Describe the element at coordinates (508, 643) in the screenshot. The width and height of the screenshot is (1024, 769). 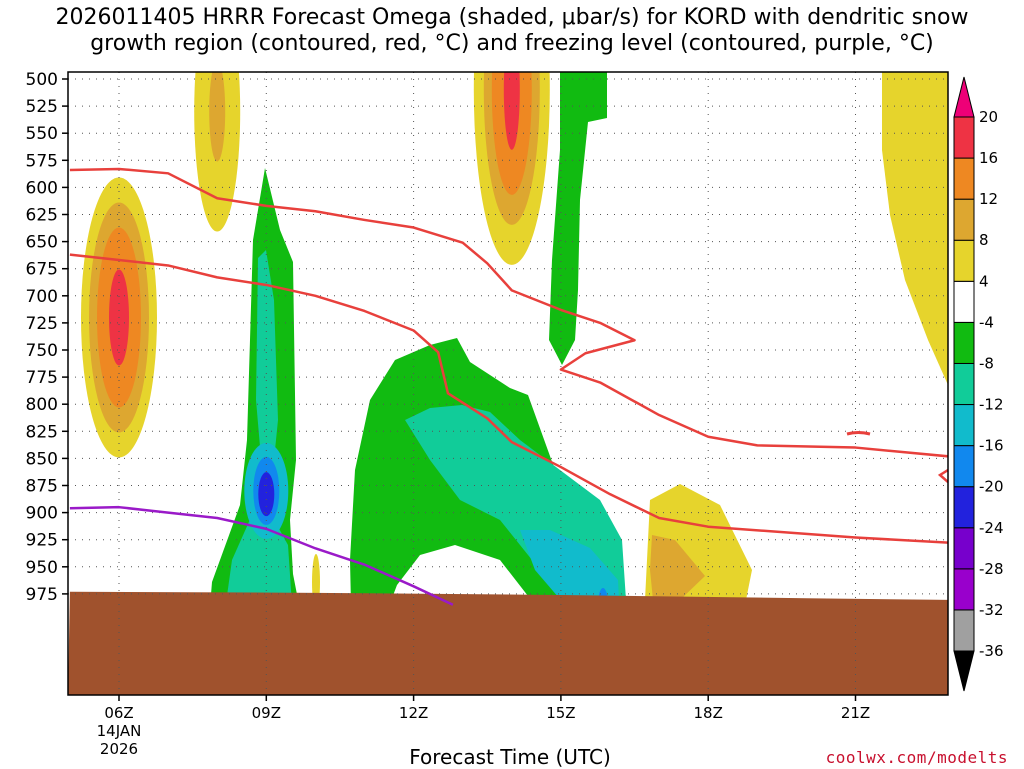
I see `terrain-fill` at that location.